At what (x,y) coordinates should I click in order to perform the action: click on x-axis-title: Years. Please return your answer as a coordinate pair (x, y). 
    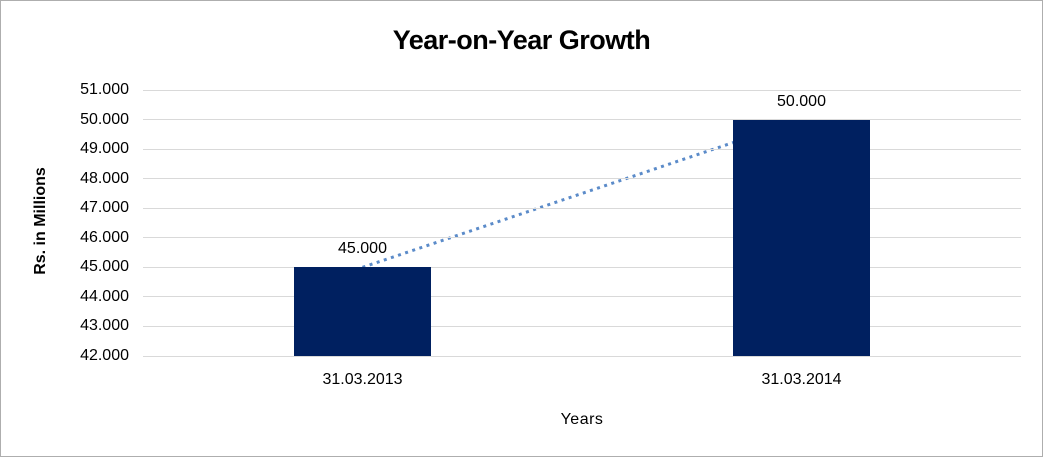
    Looking at the image, I should click on (582, 419).